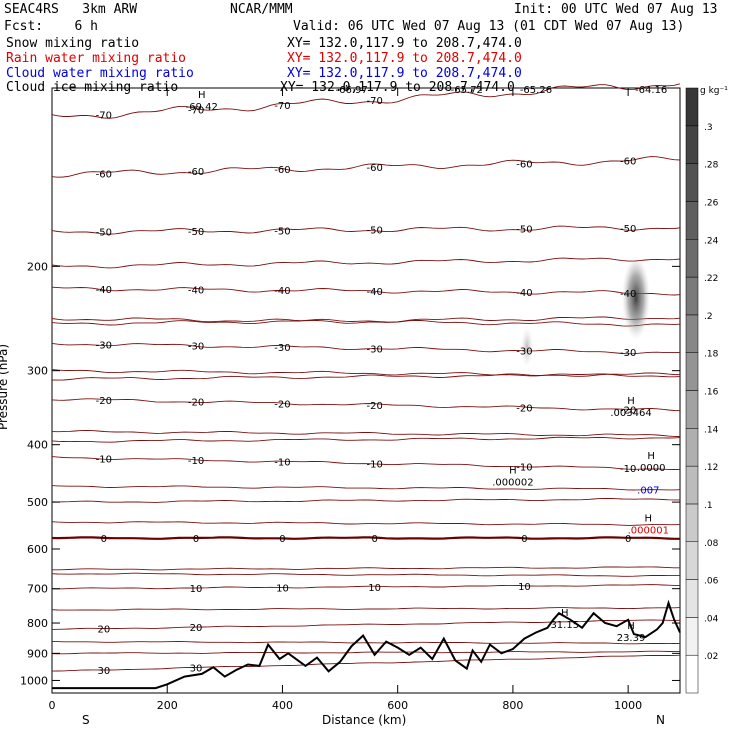 Image resolution: width=740 pixels, height=740 pixels. What do you see at coordinates (364, 720) in the screenshot?
I see `x-axis-label: Distance (km)` at bounding box center [364, 720].